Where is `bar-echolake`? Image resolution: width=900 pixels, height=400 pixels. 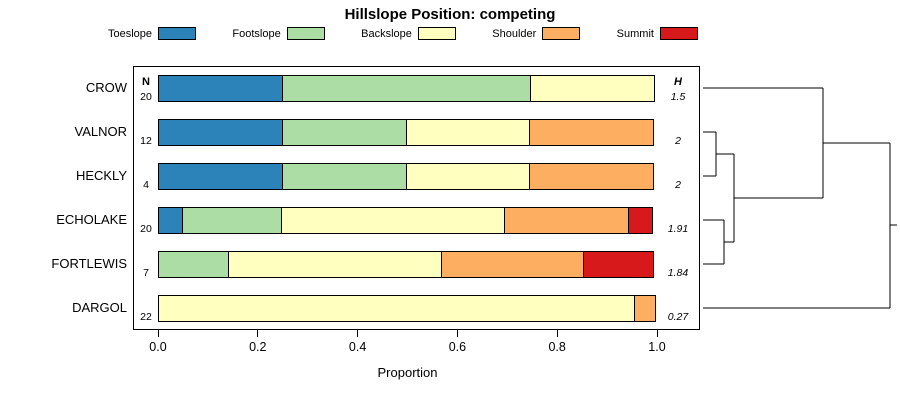 bar-echolake is located at coordinates (407, 220).